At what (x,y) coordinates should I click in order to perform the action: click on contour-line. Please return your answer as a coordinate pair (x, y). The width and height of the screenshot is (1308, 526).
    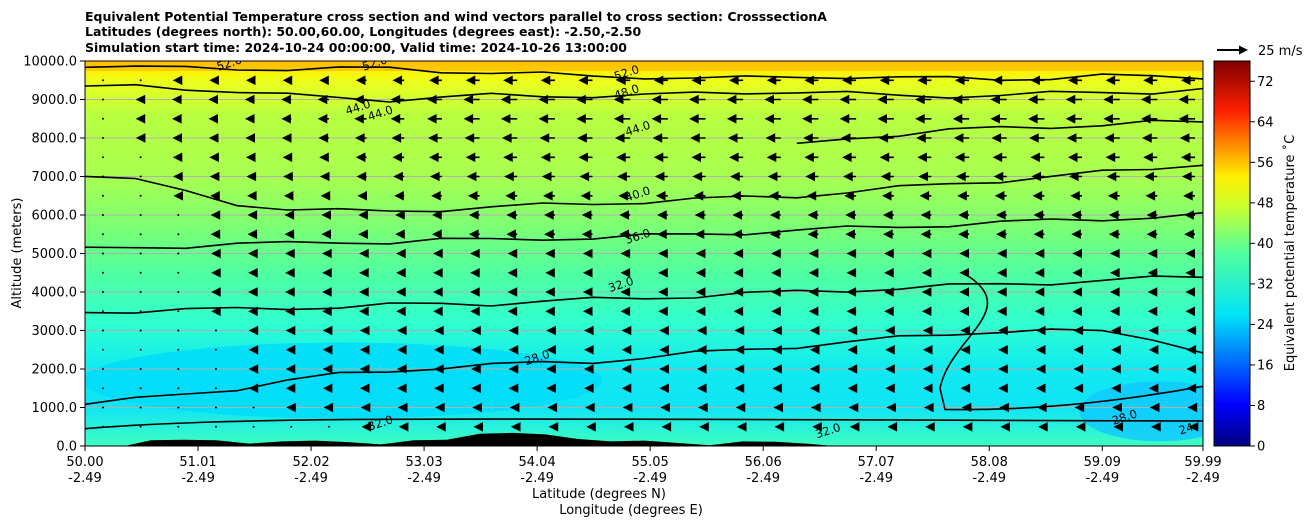
    Looking at the image, I should click on (644, 424).